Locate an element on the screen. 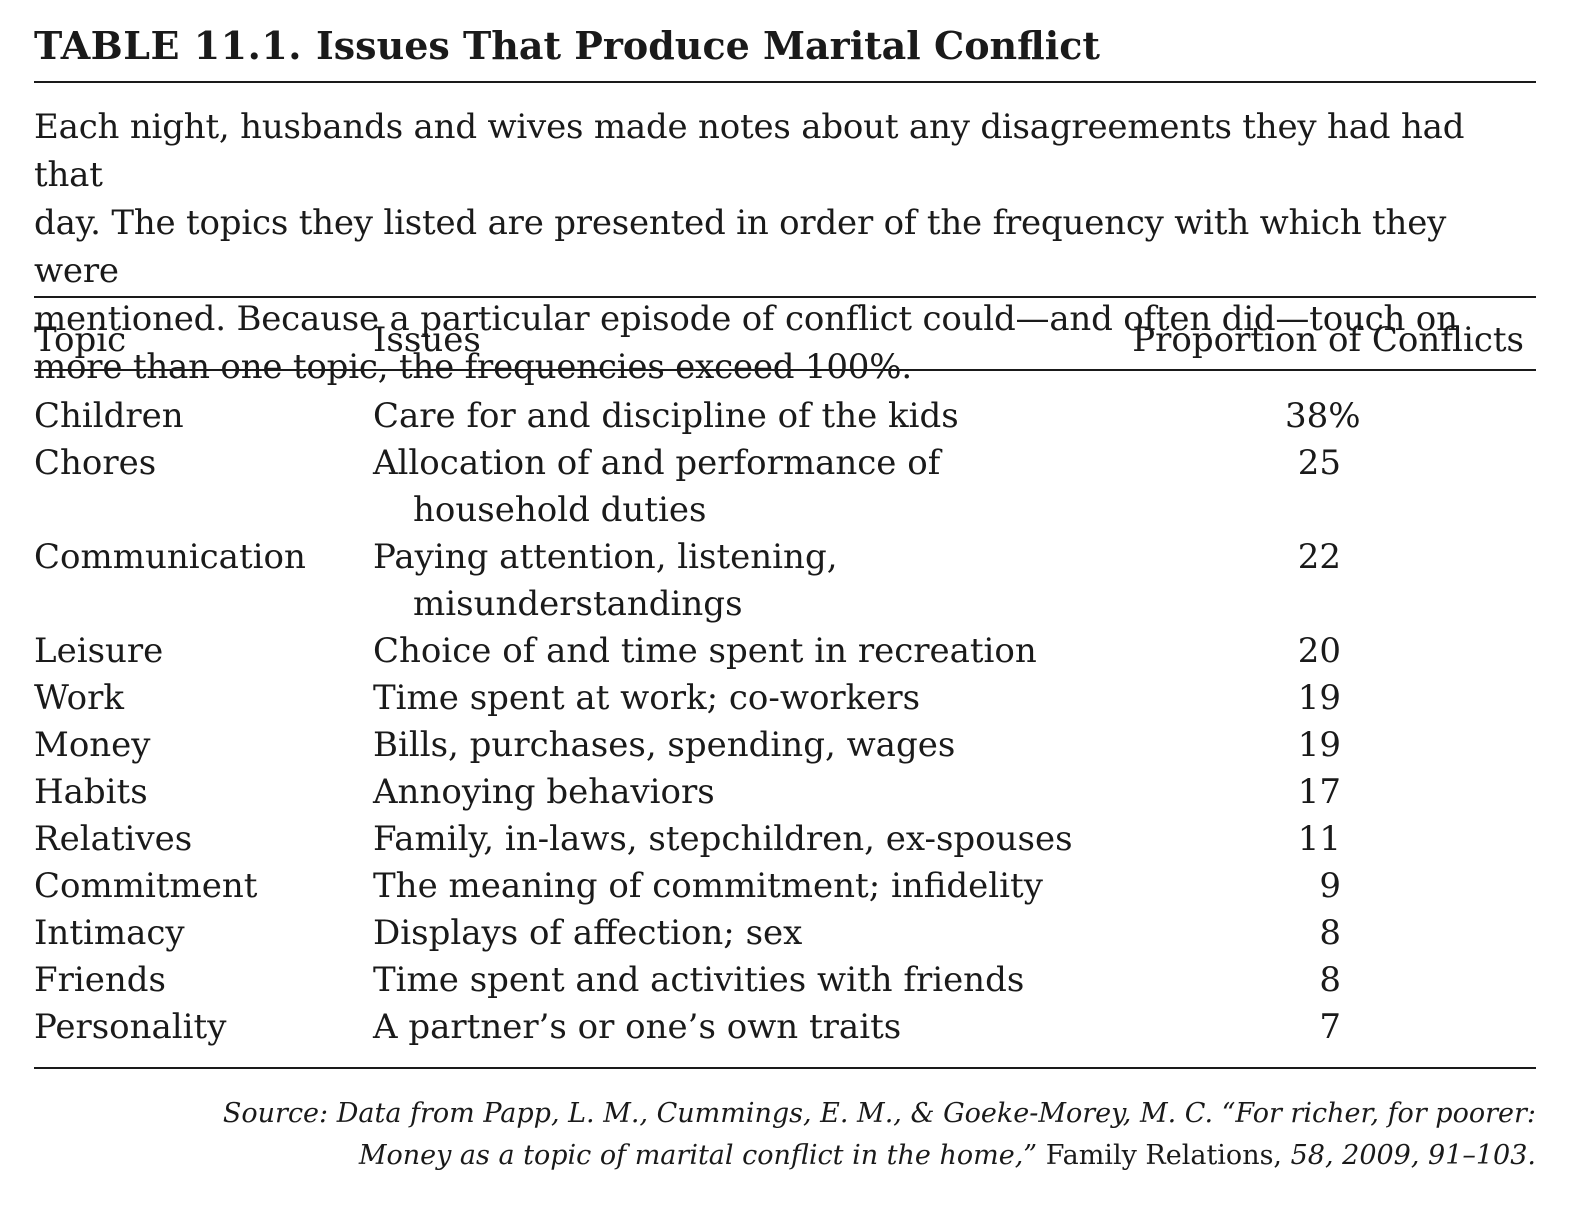 This screenshot has height=1212, width=1582. row-topic: Relatives is located at coordinates (113, 839).